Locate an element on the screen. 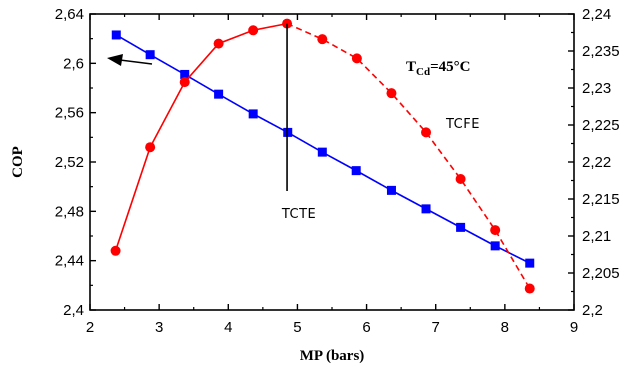  condition-label: TCd=45°C is located at coordinates (438, 68).